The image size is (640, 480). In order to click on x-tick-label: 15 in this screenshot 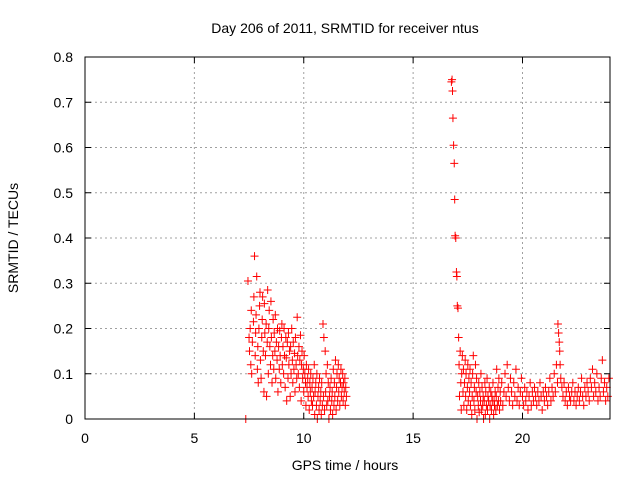, I will do `click(413, 438)`.